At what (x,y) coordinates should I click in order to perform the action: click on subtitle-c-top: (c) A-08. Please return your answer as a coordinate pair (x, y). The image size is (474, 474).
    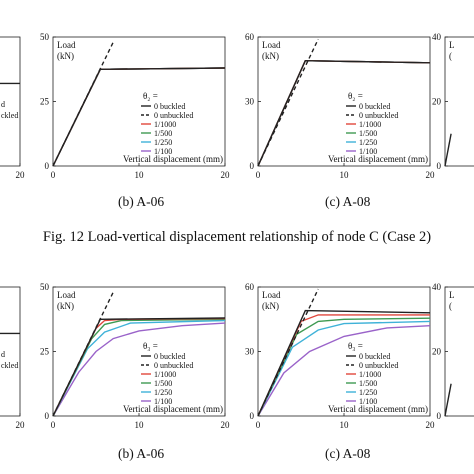
    Looking at the image, I should click on (348, 201).